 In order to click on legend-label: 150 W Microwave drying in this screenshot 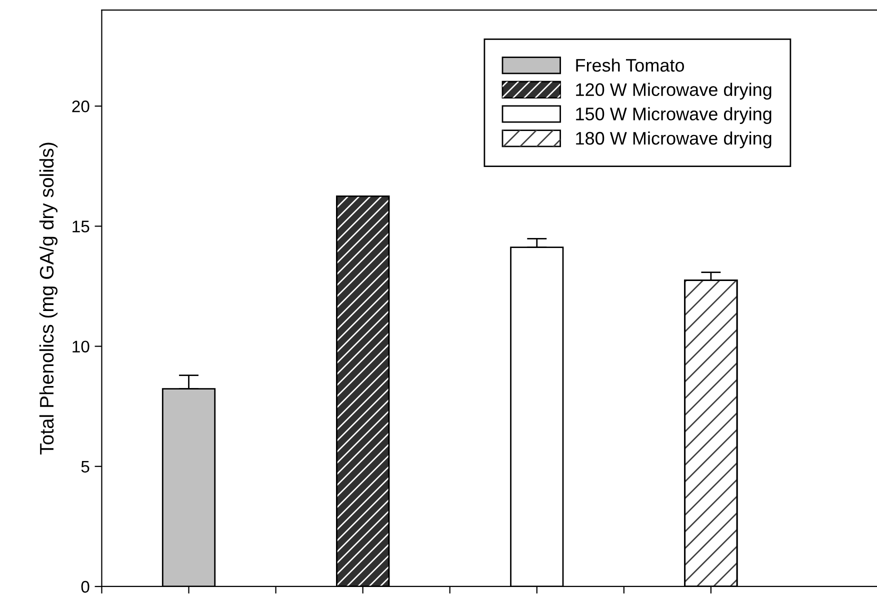, I will do `click(674, 115)`.